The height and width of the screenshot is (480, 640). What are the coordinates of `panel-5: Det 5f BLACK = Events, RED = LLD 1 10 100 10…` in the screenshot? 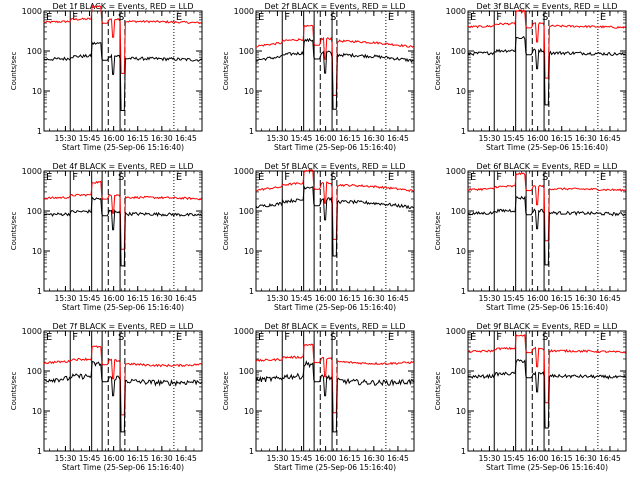 It's located at (318, 237).